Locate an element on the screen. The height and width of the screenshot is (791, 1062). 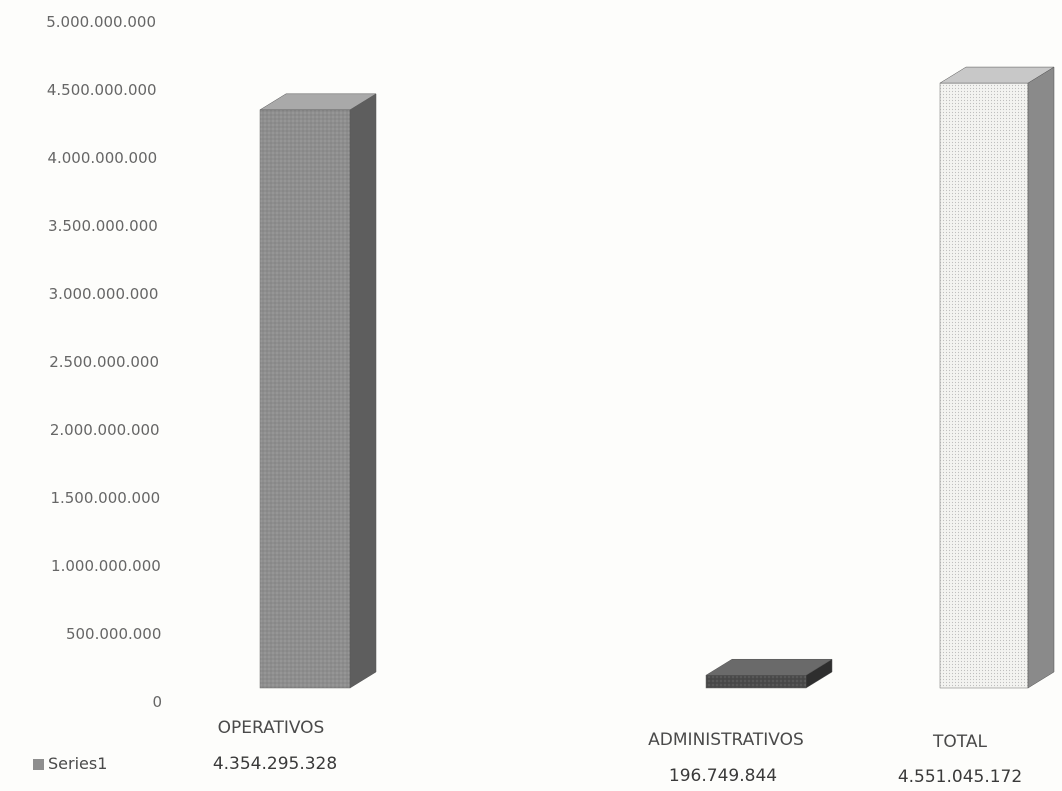
category-label-total: TOTAL is located at coordinates (959, 742).